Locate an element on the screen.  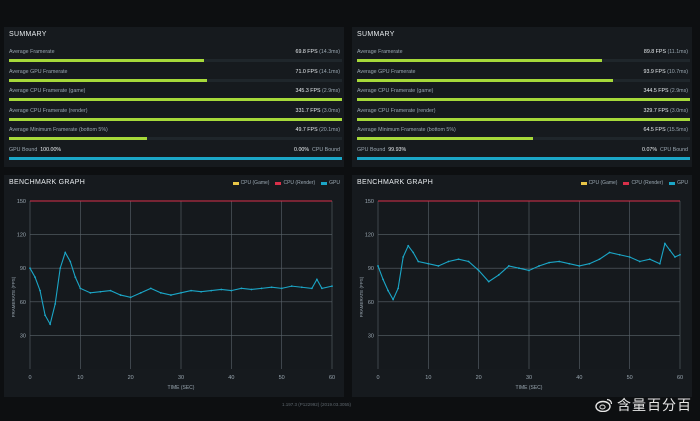
metric-value: 344.5 FPS (2.9ms) is located at coordinates (666, 91).